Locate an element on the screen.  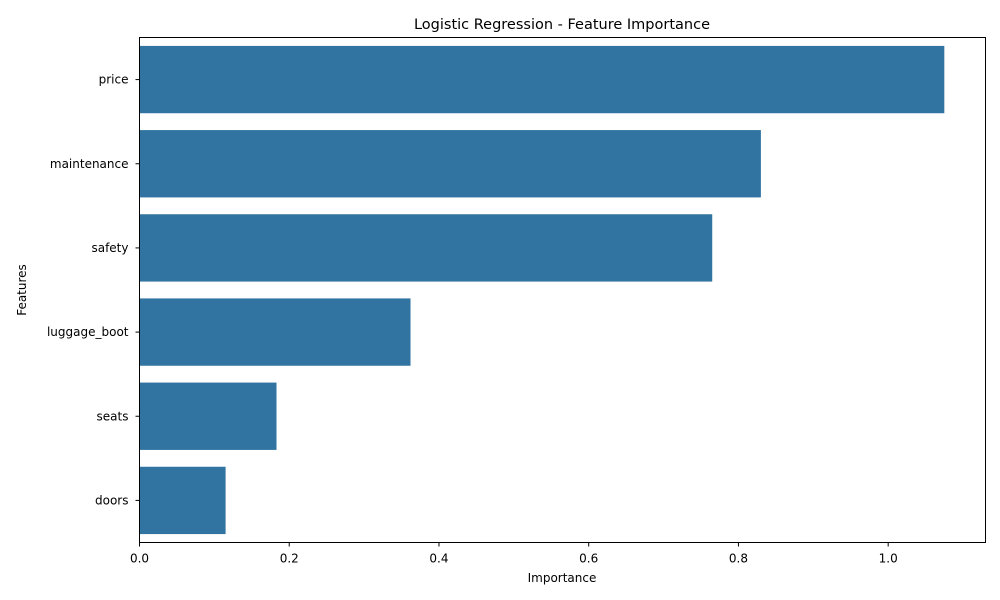
x-tick-label: 0.0 is located at coordinates (139, 559).